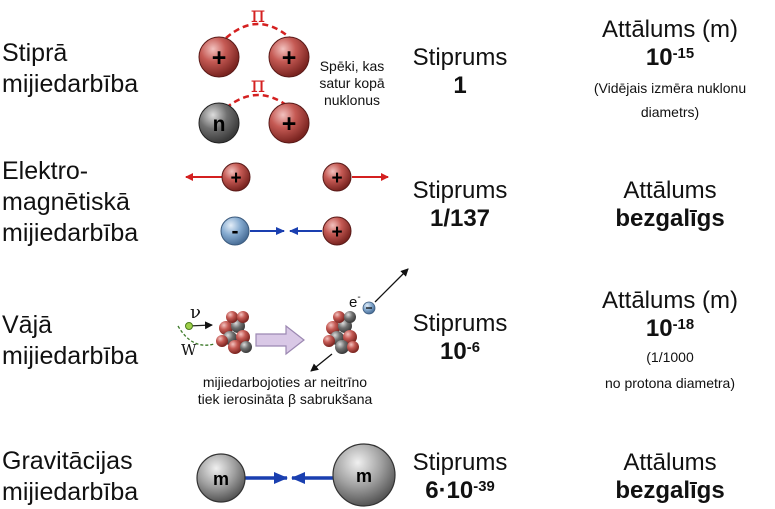  Describe the element at coordinates (258, 30) in the screenshot. I see `pion-exchange-line-top` at that location.